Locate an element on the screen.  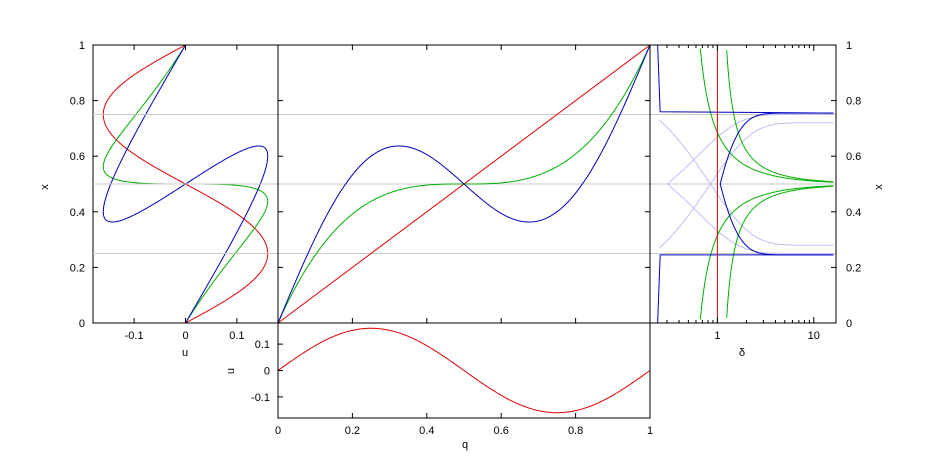
right-green-series-upper is located at coordinates (766, 115).